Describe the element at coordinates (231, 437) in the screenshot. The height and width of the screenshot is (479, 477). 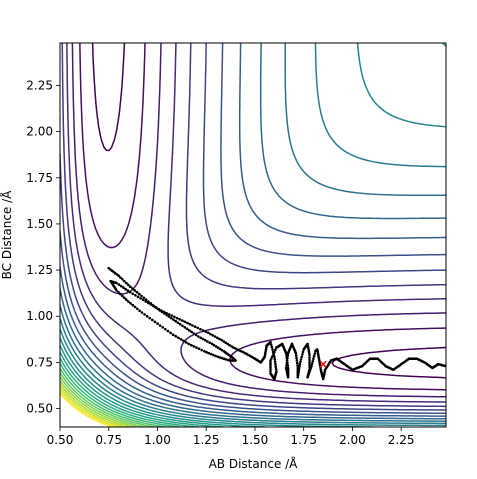
I see `x-axis-ticks: 0.50 0.75 1.00 1.25 1.50 1.75 2.00 2.25` at that location.